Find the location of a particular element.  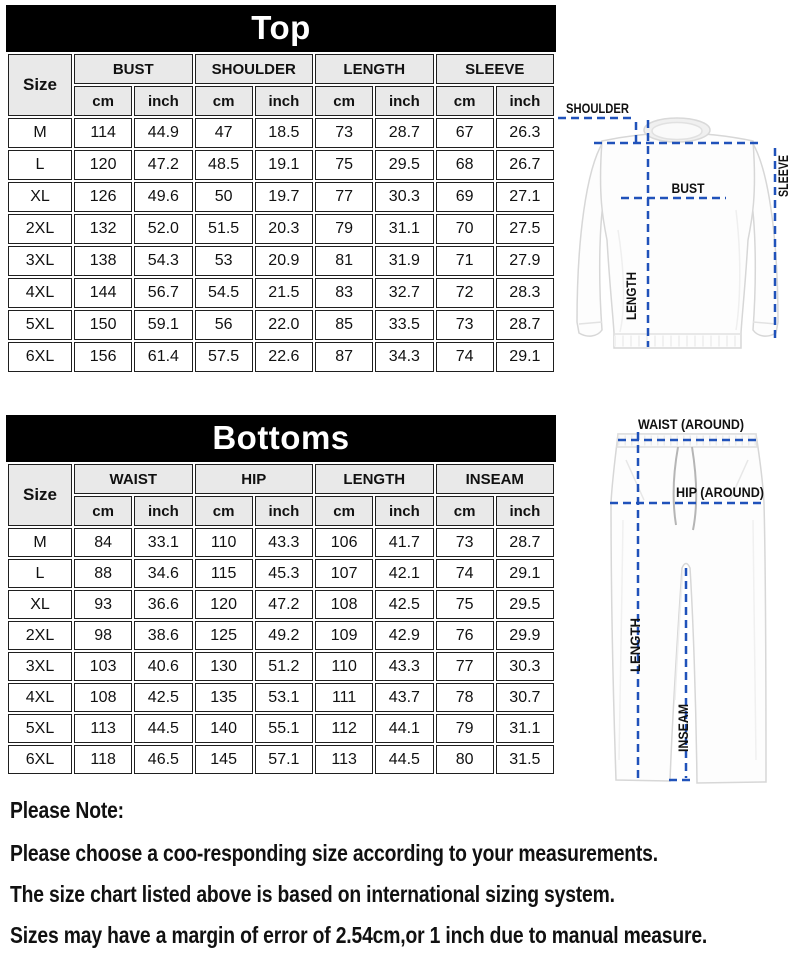

value-cell: 26.7 is located at coordinates (524, 165).